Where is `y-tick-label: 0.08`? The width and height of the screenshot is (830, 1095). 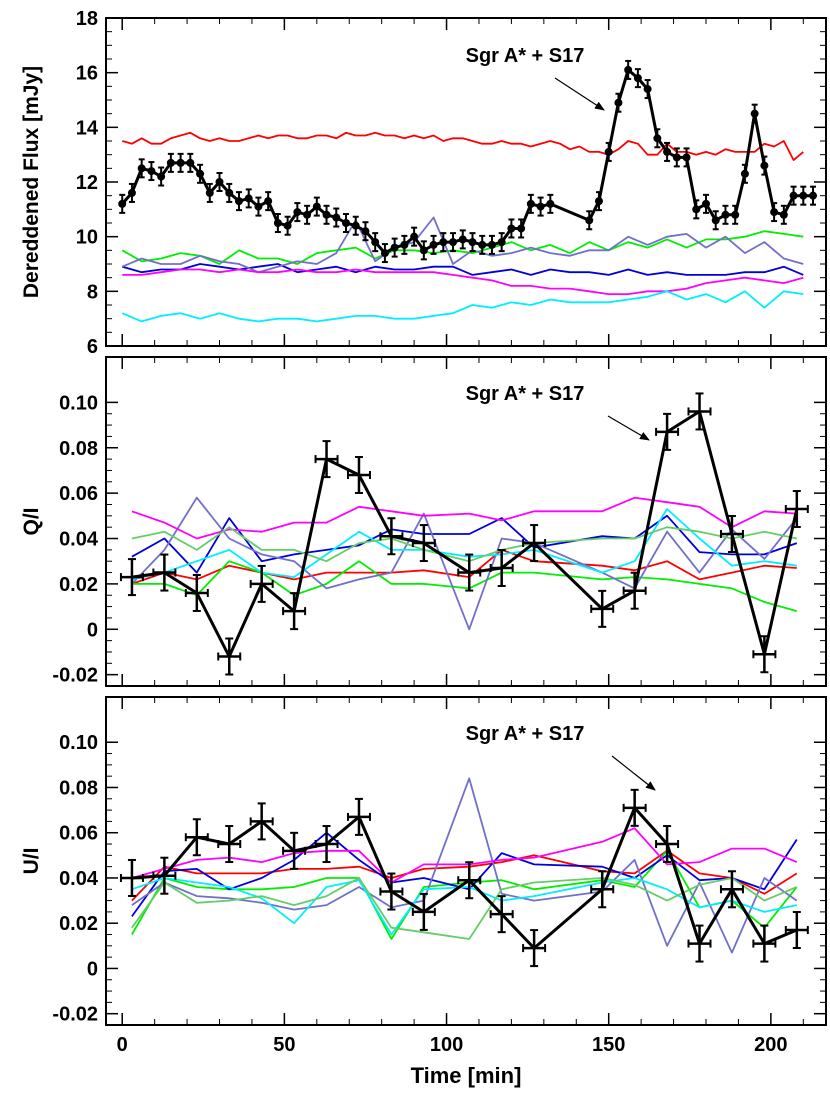
y-tick-label: 0.08 is located at coordinates (78, 788).